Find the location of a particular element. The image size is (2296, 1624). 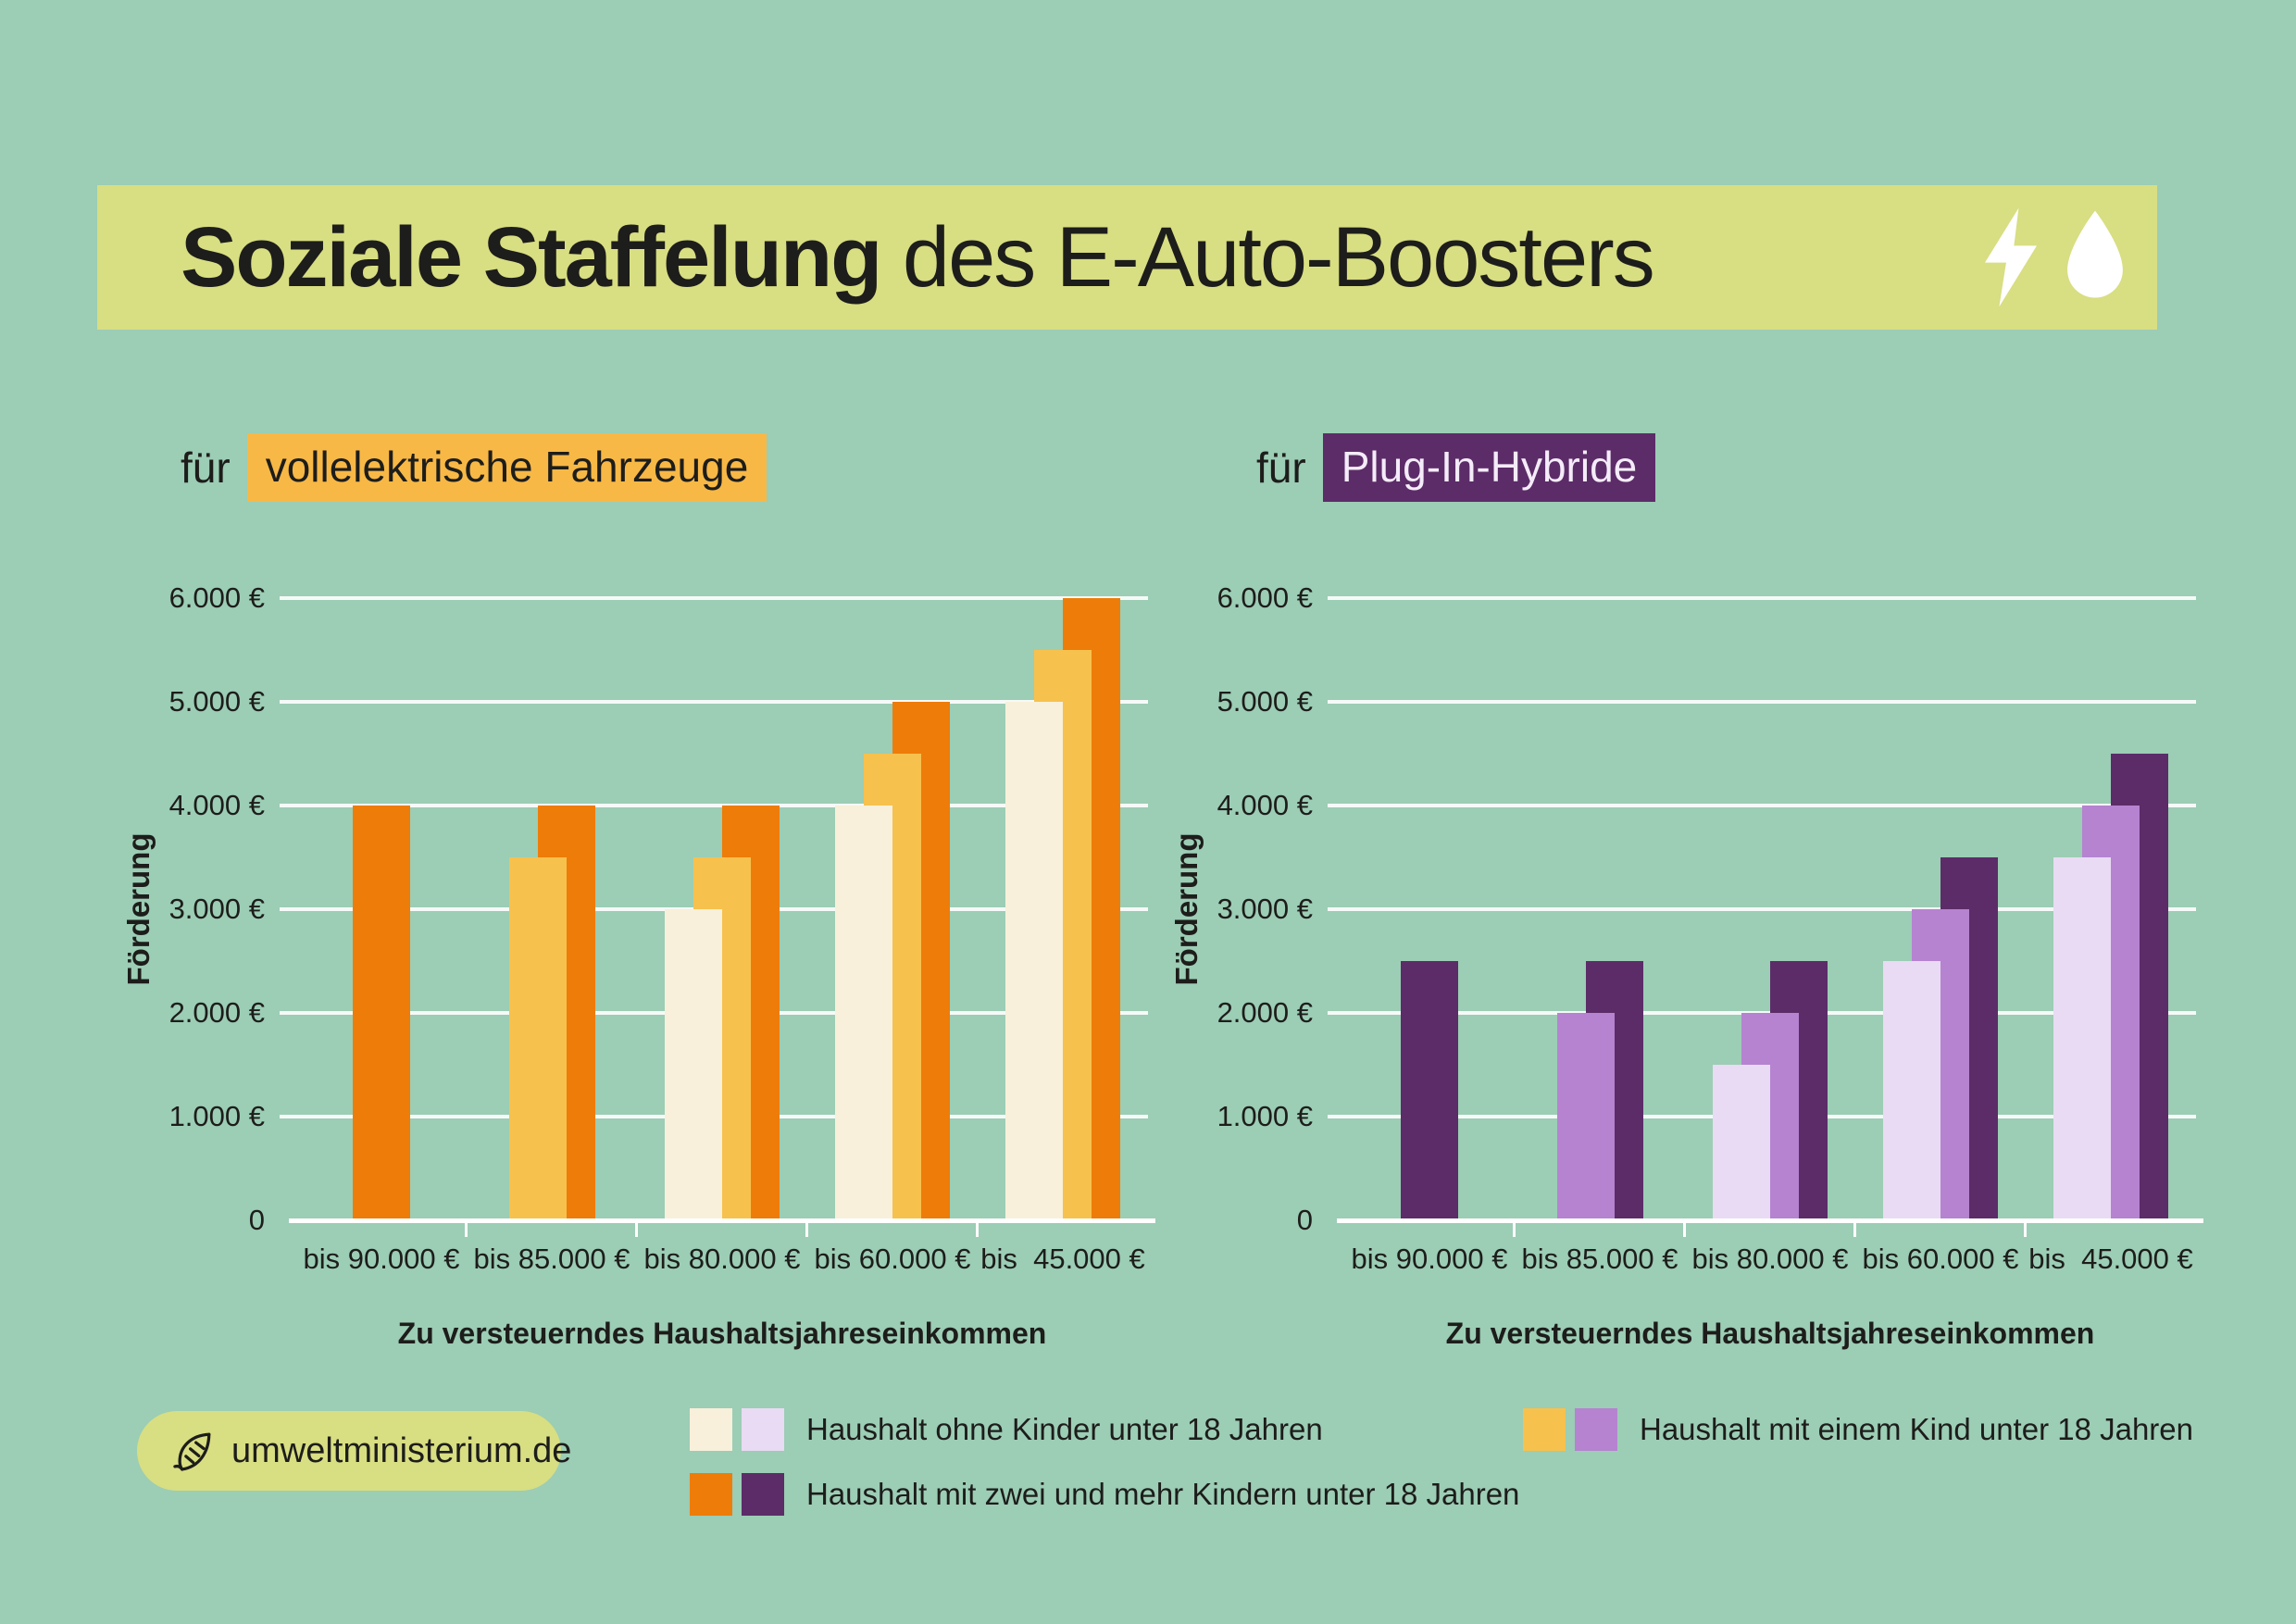

source-badge: umweltministerium.de is located at coordinates (354, 1451).